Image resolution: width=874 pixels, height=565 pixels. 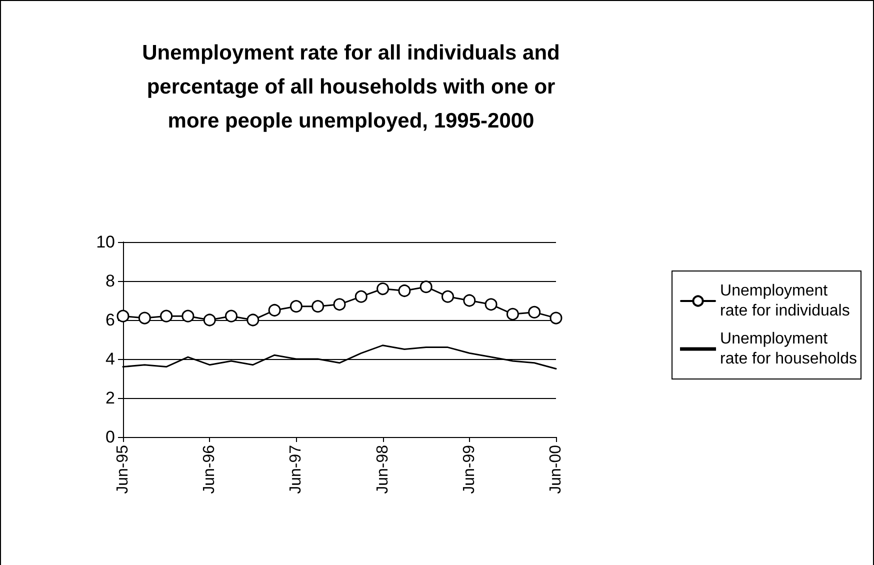 I want to click on legend-label: Unemployment rate for households, so click(x=789, y=349).